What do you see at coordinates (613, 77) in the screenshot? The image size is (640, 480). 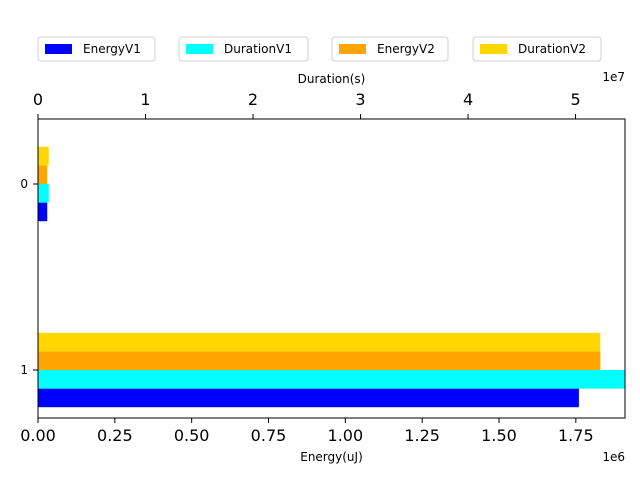 I see `top-axis-offset: 1e7` at bounding box center [613, 77].